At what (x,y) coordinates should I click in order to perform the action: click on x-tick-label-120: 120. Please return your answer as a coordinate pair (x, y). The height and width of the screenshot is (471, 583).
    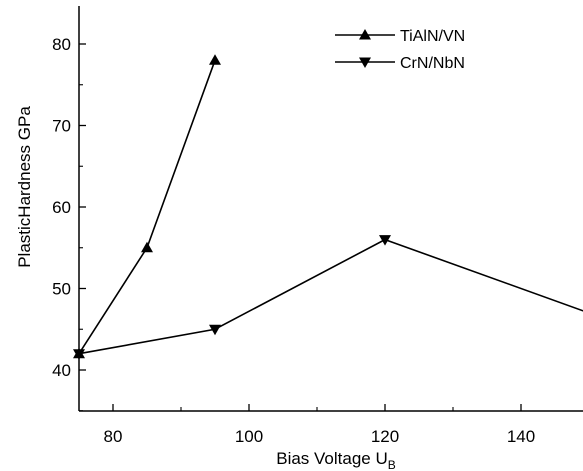
    Looking at the image, I should click on (385, 436).